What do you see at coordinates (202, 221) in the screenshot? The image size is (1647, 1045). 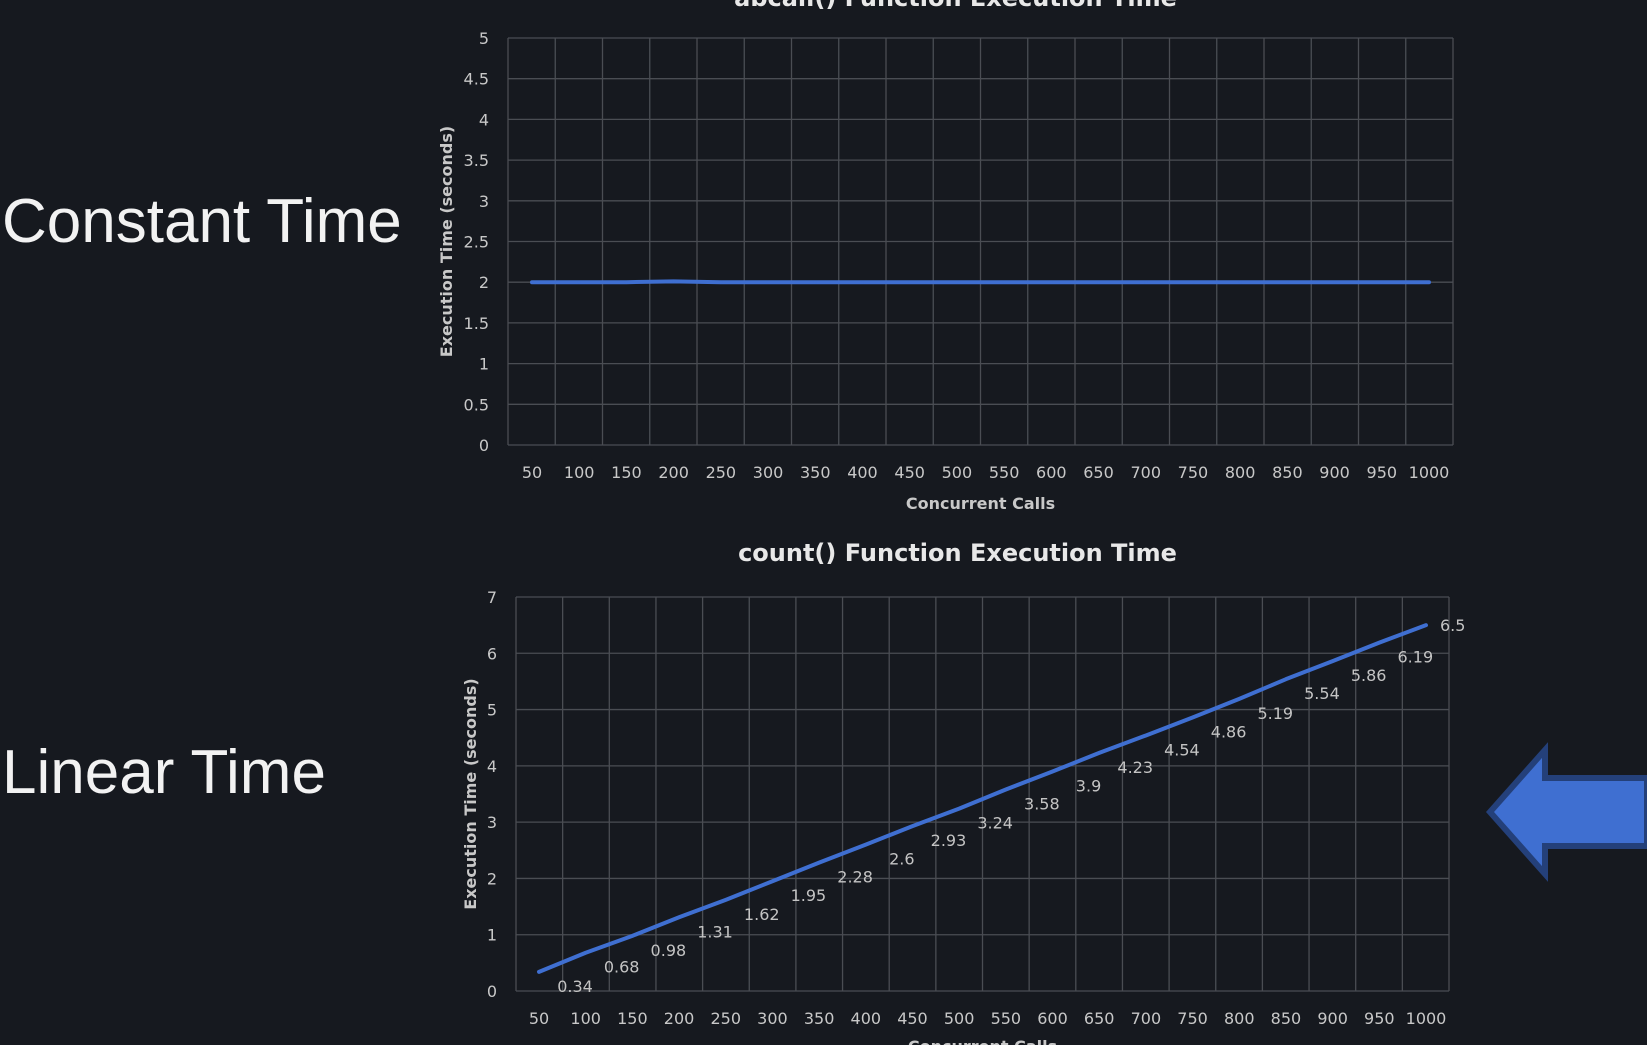 I see `constant-time-label: Constant Time` at bounding box center [202, 221].